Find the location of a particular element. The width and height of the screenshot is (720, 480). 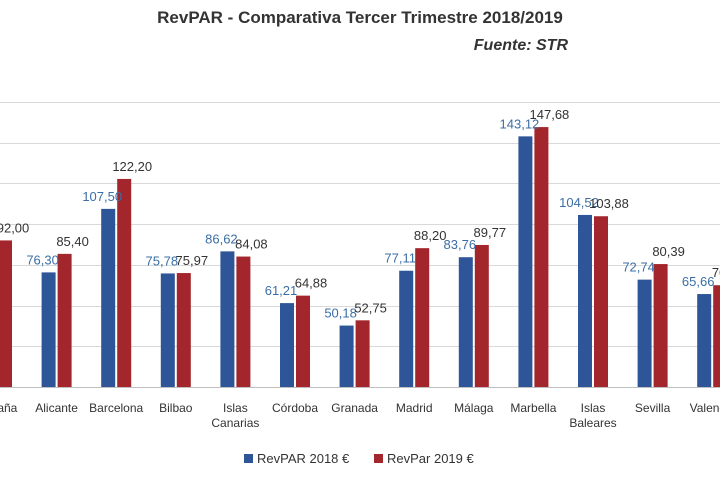

data-label-2018: 83,76 is located at coordinates (460, 244).